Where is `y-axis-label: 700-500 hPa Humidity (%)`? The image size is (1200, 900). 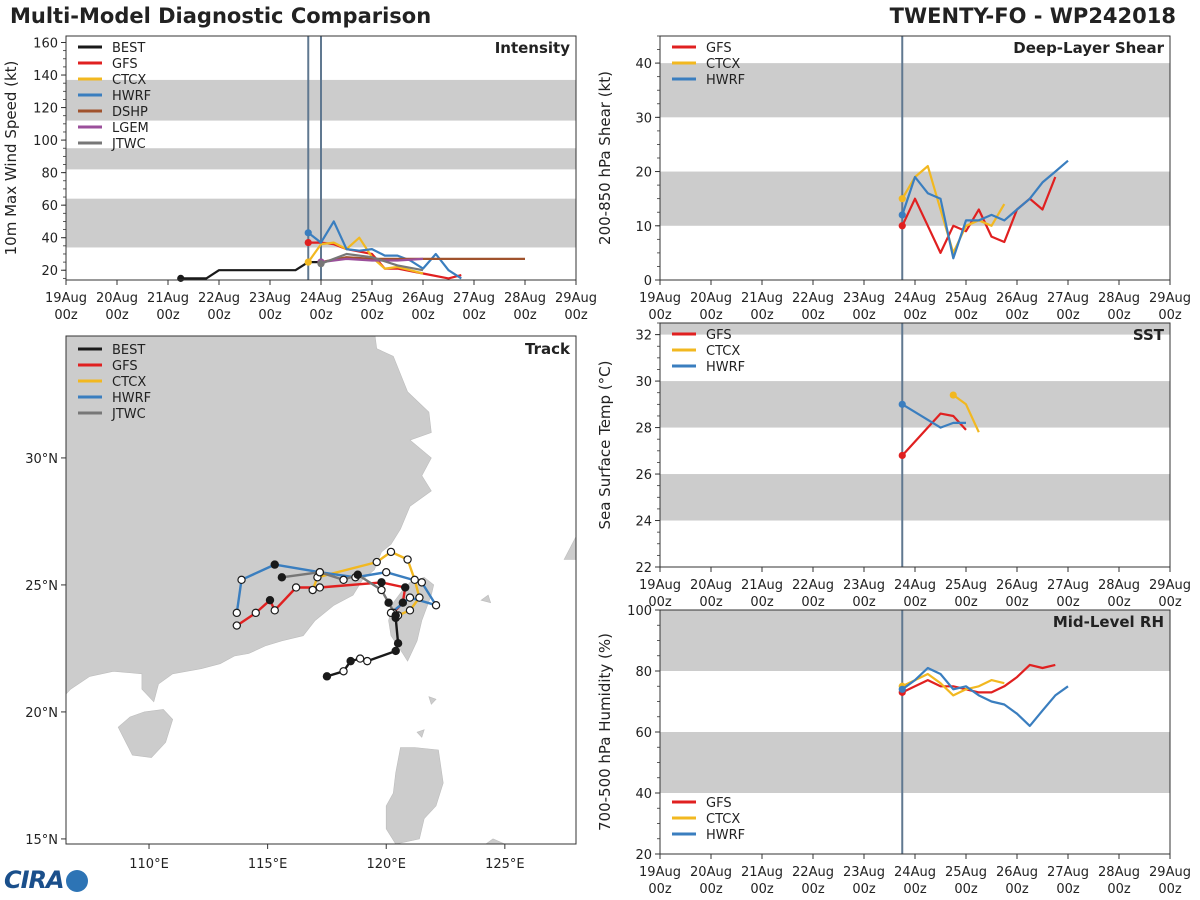 y-axis-label: 700-500 hPa Humidity (%) is located at coordinates (605, 732).